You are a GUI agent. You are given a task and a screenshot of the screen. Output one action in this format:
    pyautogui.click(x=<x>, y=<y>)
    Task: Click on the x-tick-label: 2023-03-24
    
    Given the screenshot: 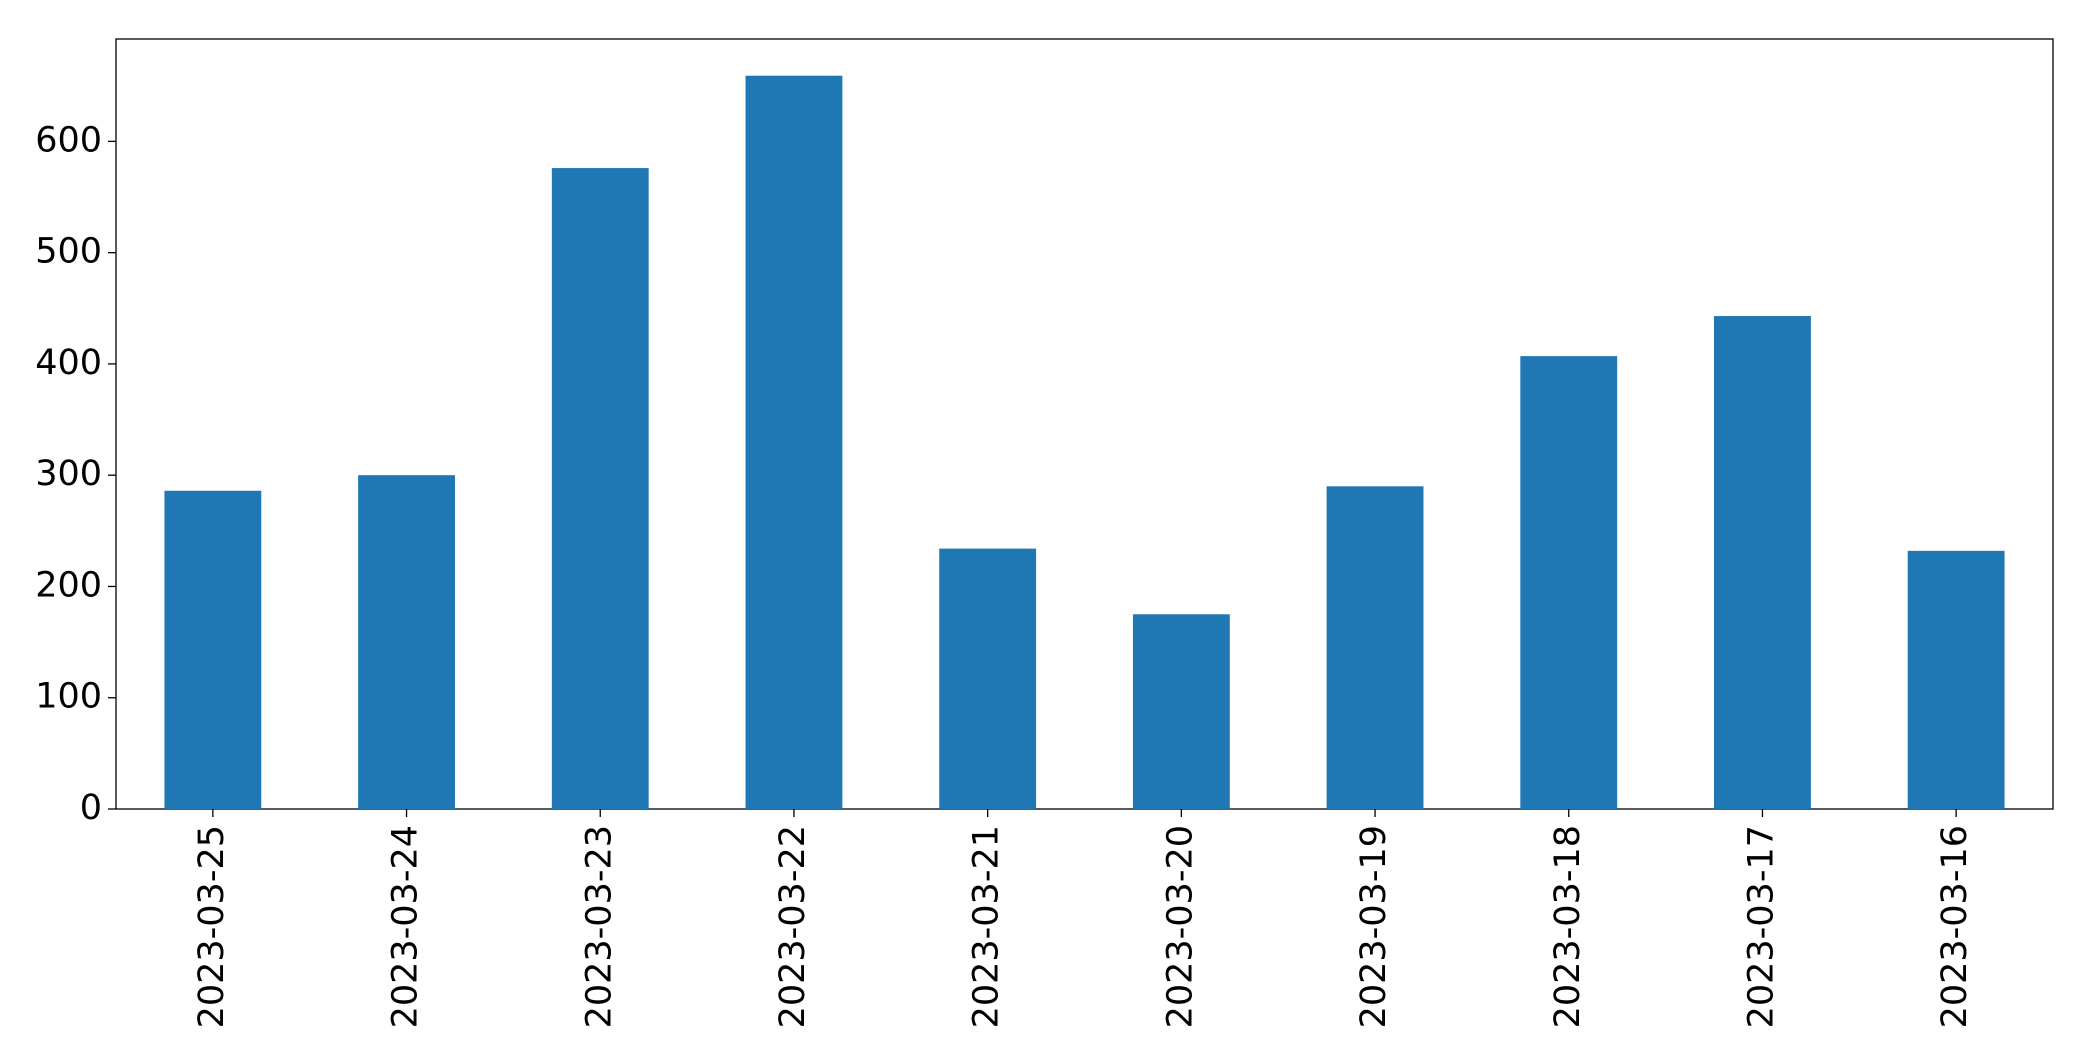 What is the action you would take?
    pyautogui.click(x=406, y=926)
    